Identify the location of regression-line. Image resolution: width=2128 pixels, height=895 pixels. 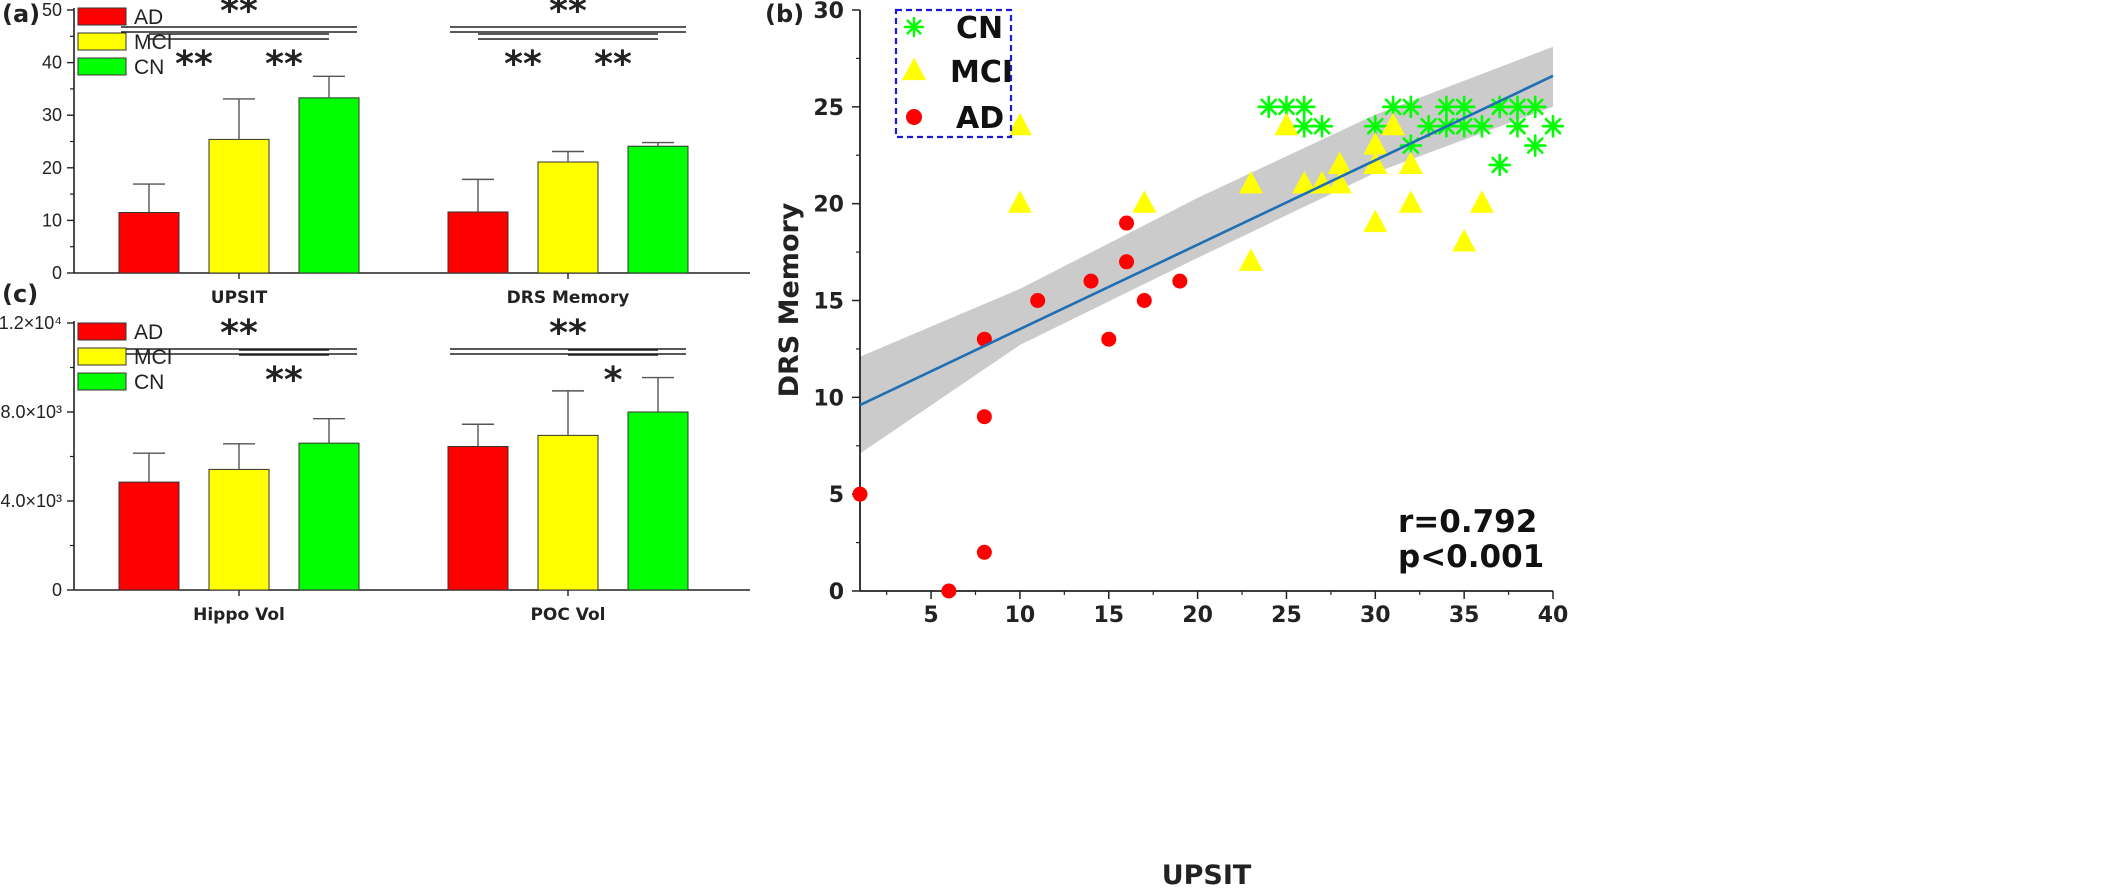
(1206, 240).